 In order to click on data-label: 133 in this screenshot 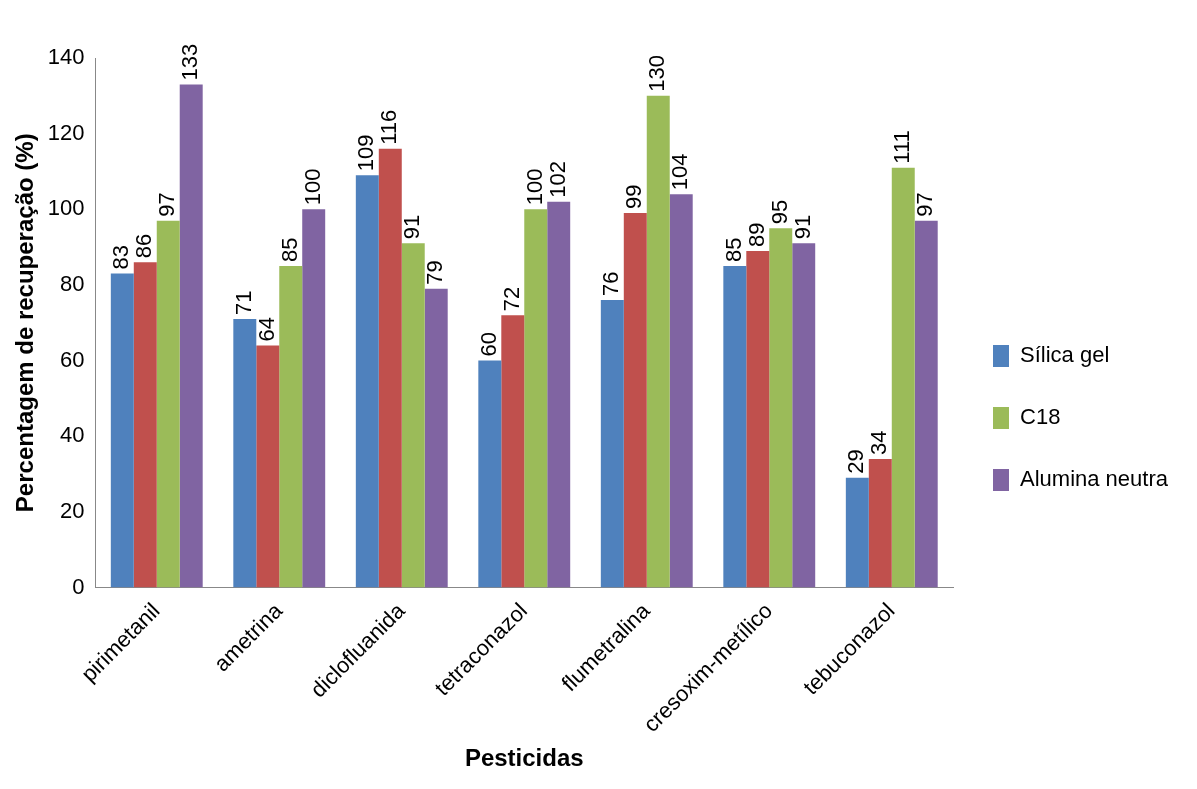, I will do `click(190, 62)`.